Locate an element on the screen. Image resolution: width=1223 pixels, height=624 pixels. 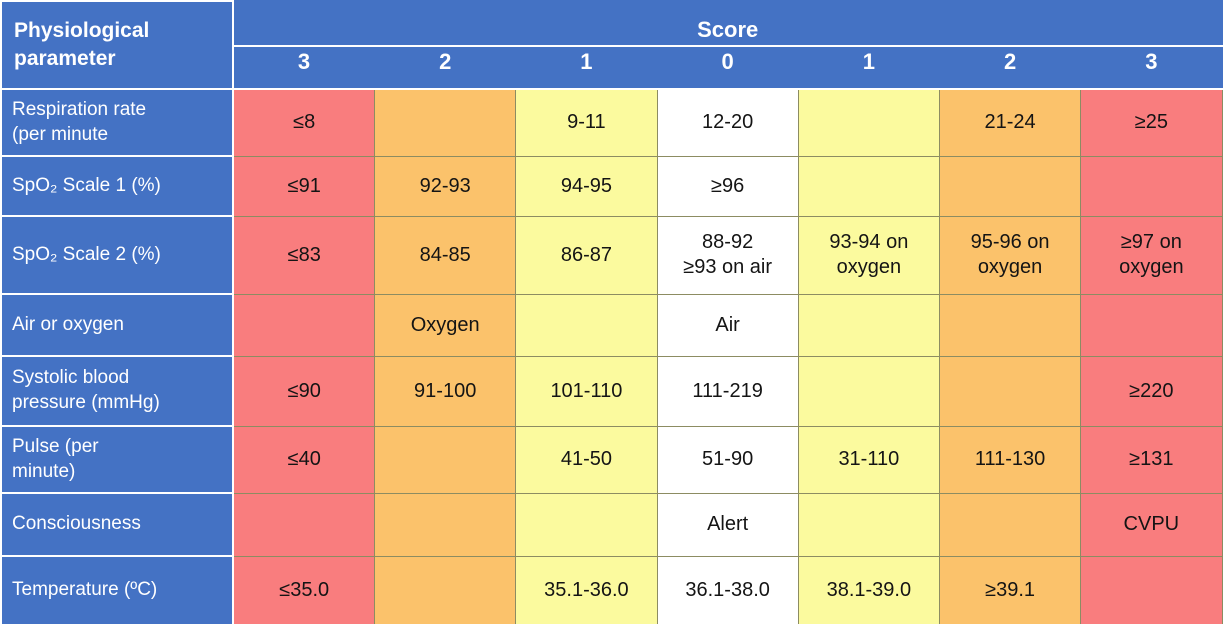
row-label: Consciousness is located at coordinates (117, 524).